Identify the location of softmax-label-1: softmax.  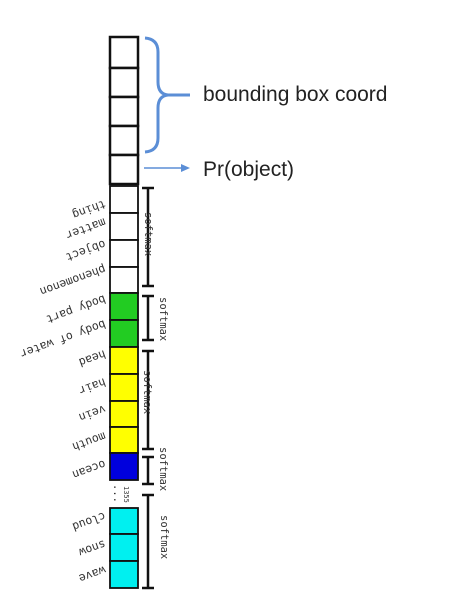
(148, 234).